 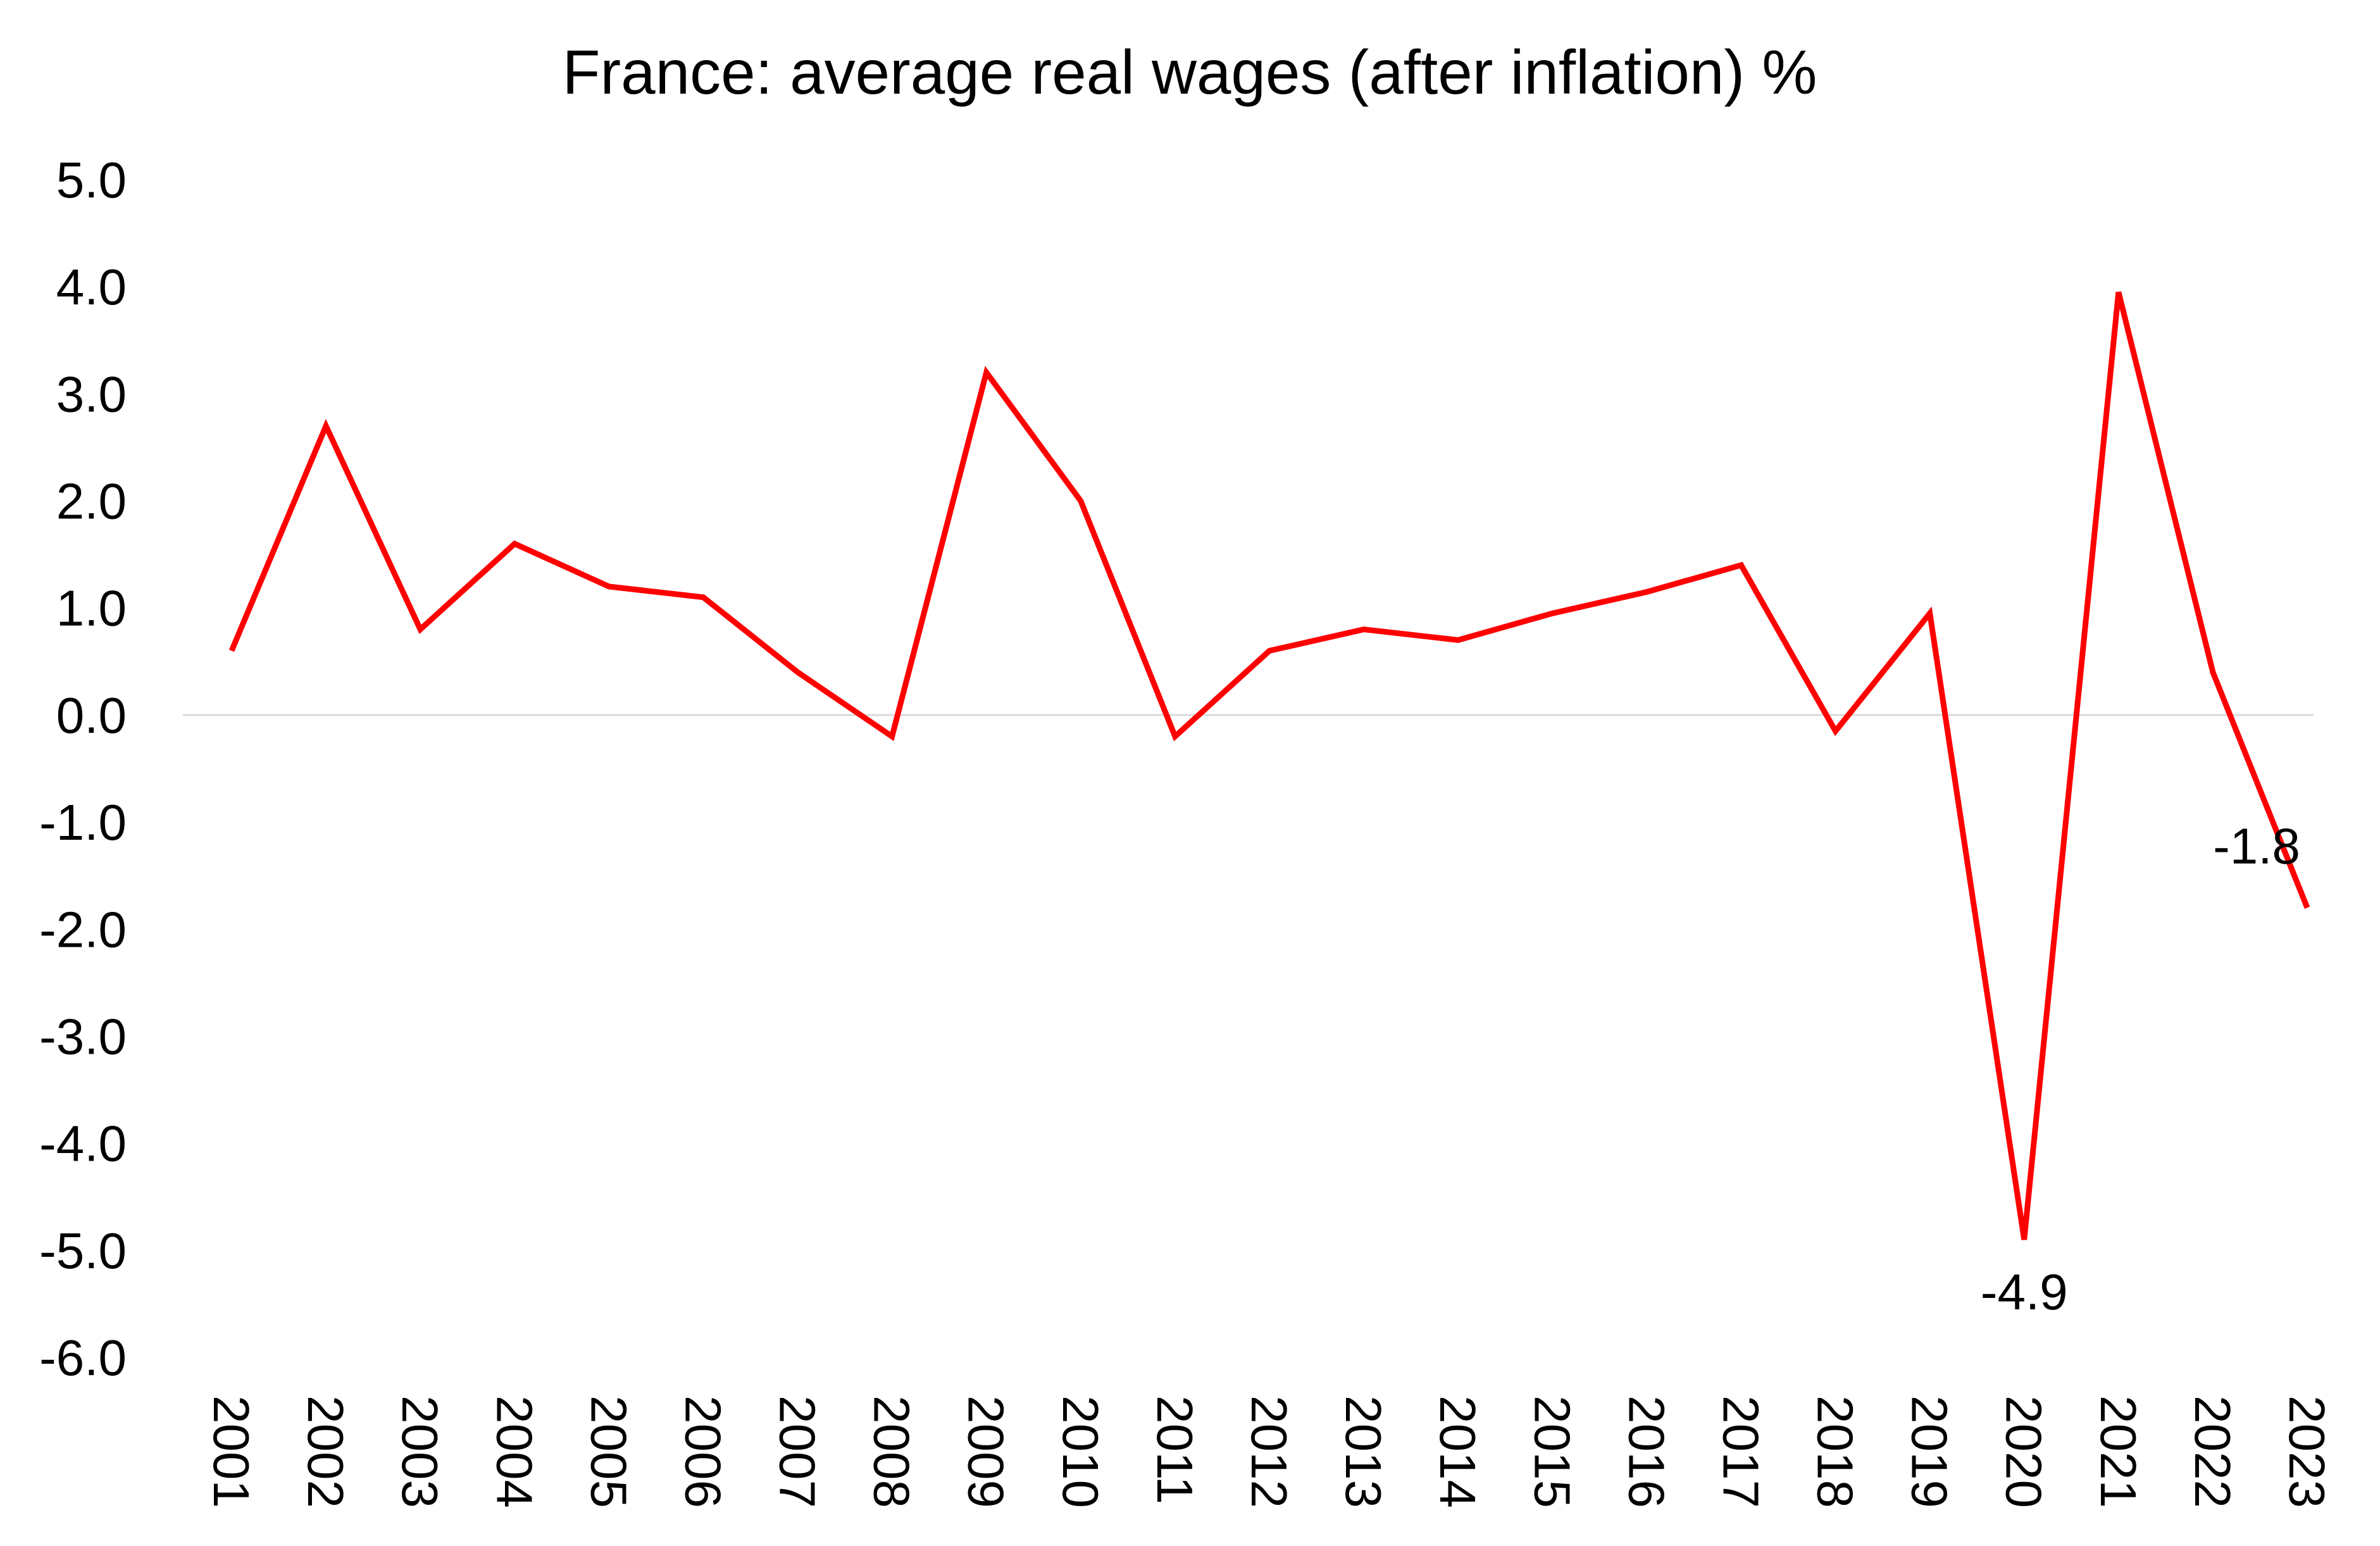 I want to click on y-tick-label: -5.0, so click(x=83, y=1251).